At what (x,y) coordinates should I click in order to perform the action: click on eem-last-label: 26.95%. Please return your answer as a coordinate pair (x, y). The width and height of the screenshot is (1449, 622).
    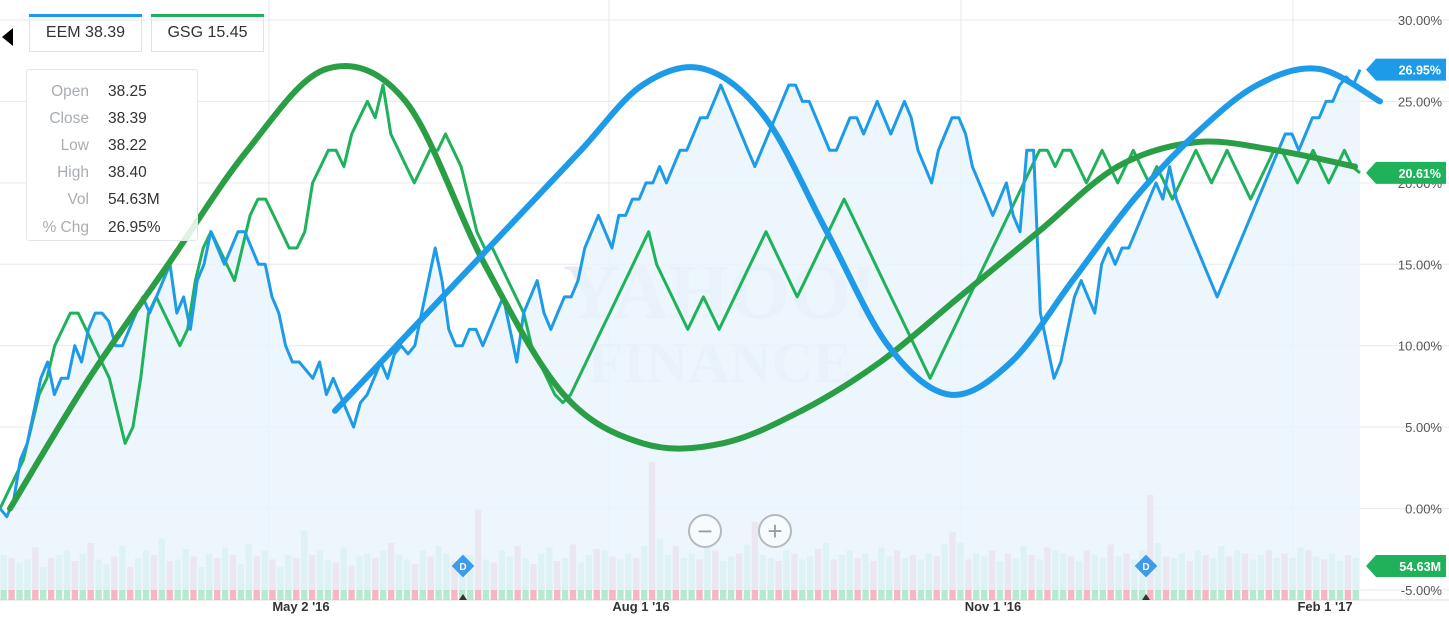
    Looking at the image, I should click on (1420, 71).